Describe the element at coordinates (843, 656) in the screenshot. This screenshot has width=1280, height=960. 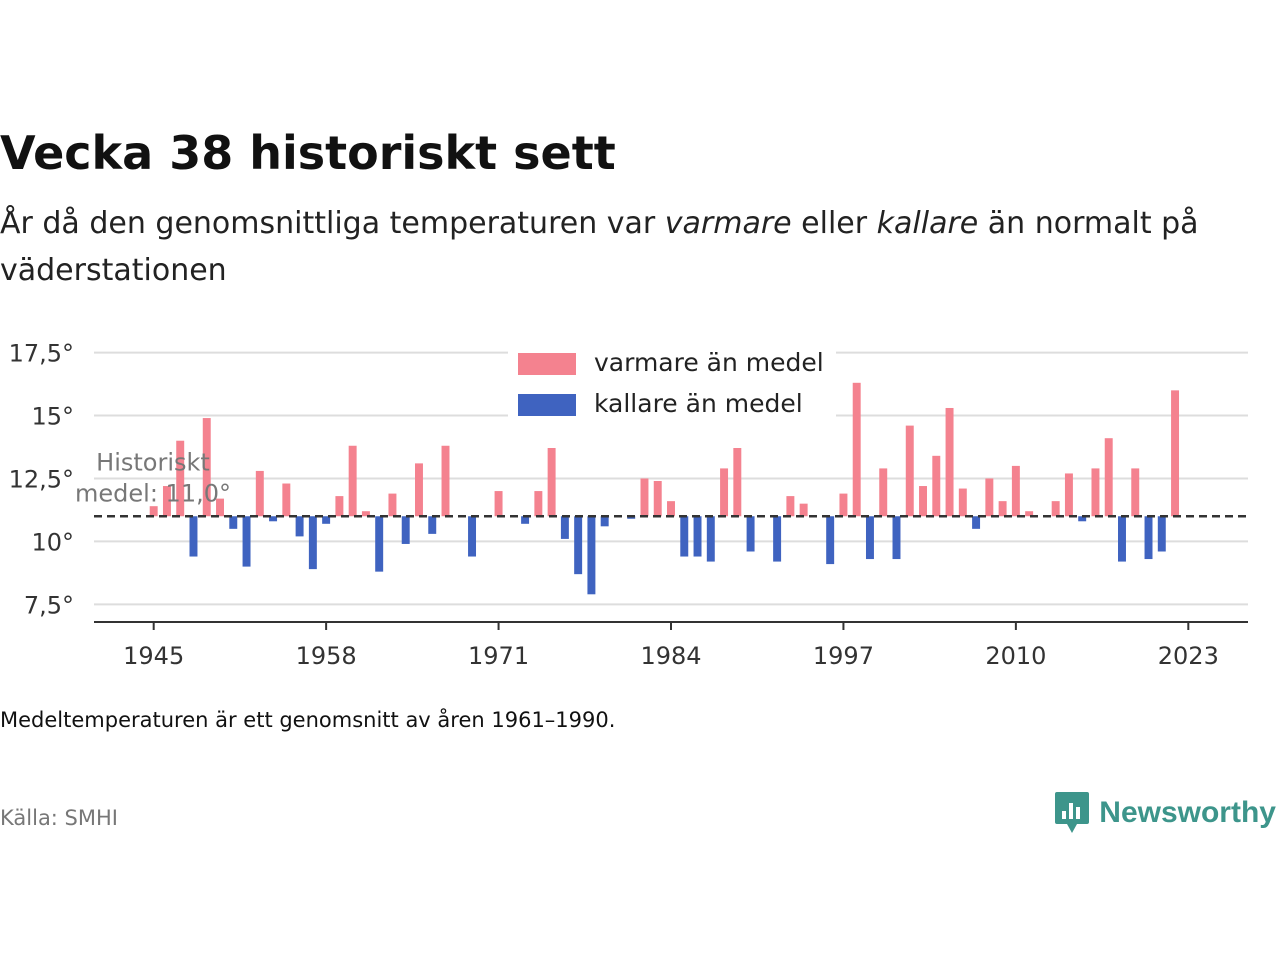
I see `x-tick-label: 1997` at that location.